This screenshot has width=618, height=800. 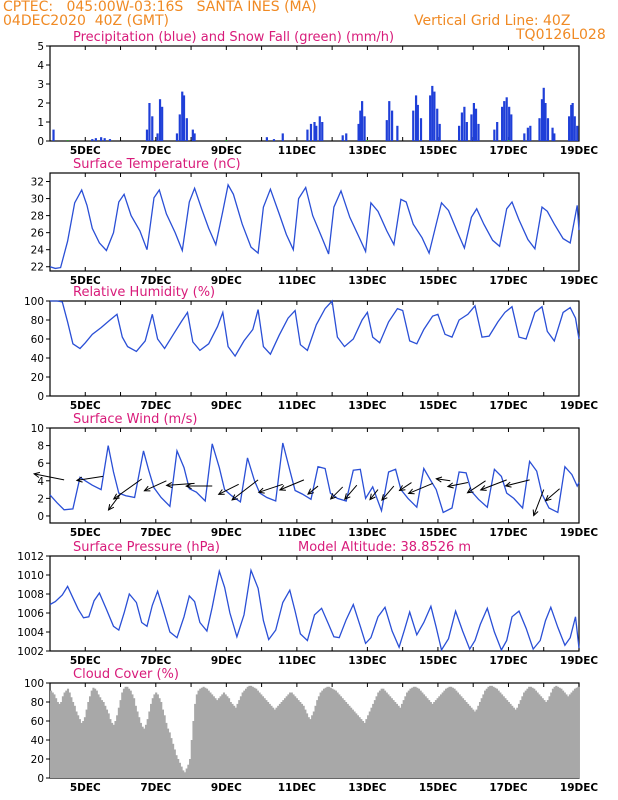 I want to click on temp-ytick-label: 32, so click(x=37, y=183).